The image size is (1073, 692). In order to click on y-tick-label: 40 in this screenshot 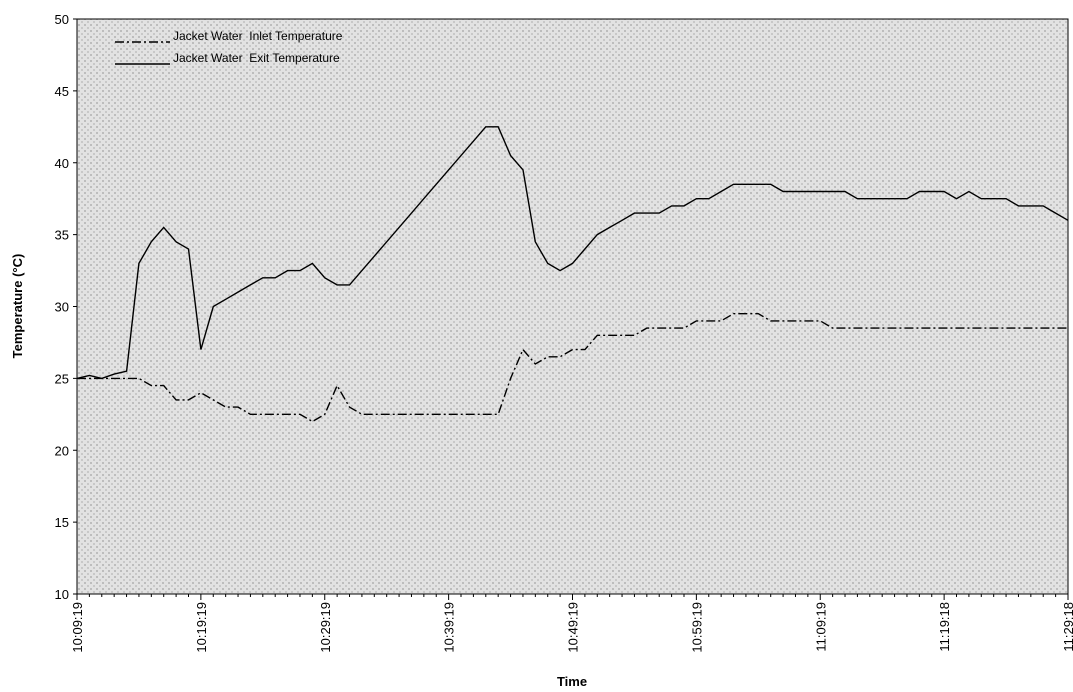, I will do `click(62, 163)`.